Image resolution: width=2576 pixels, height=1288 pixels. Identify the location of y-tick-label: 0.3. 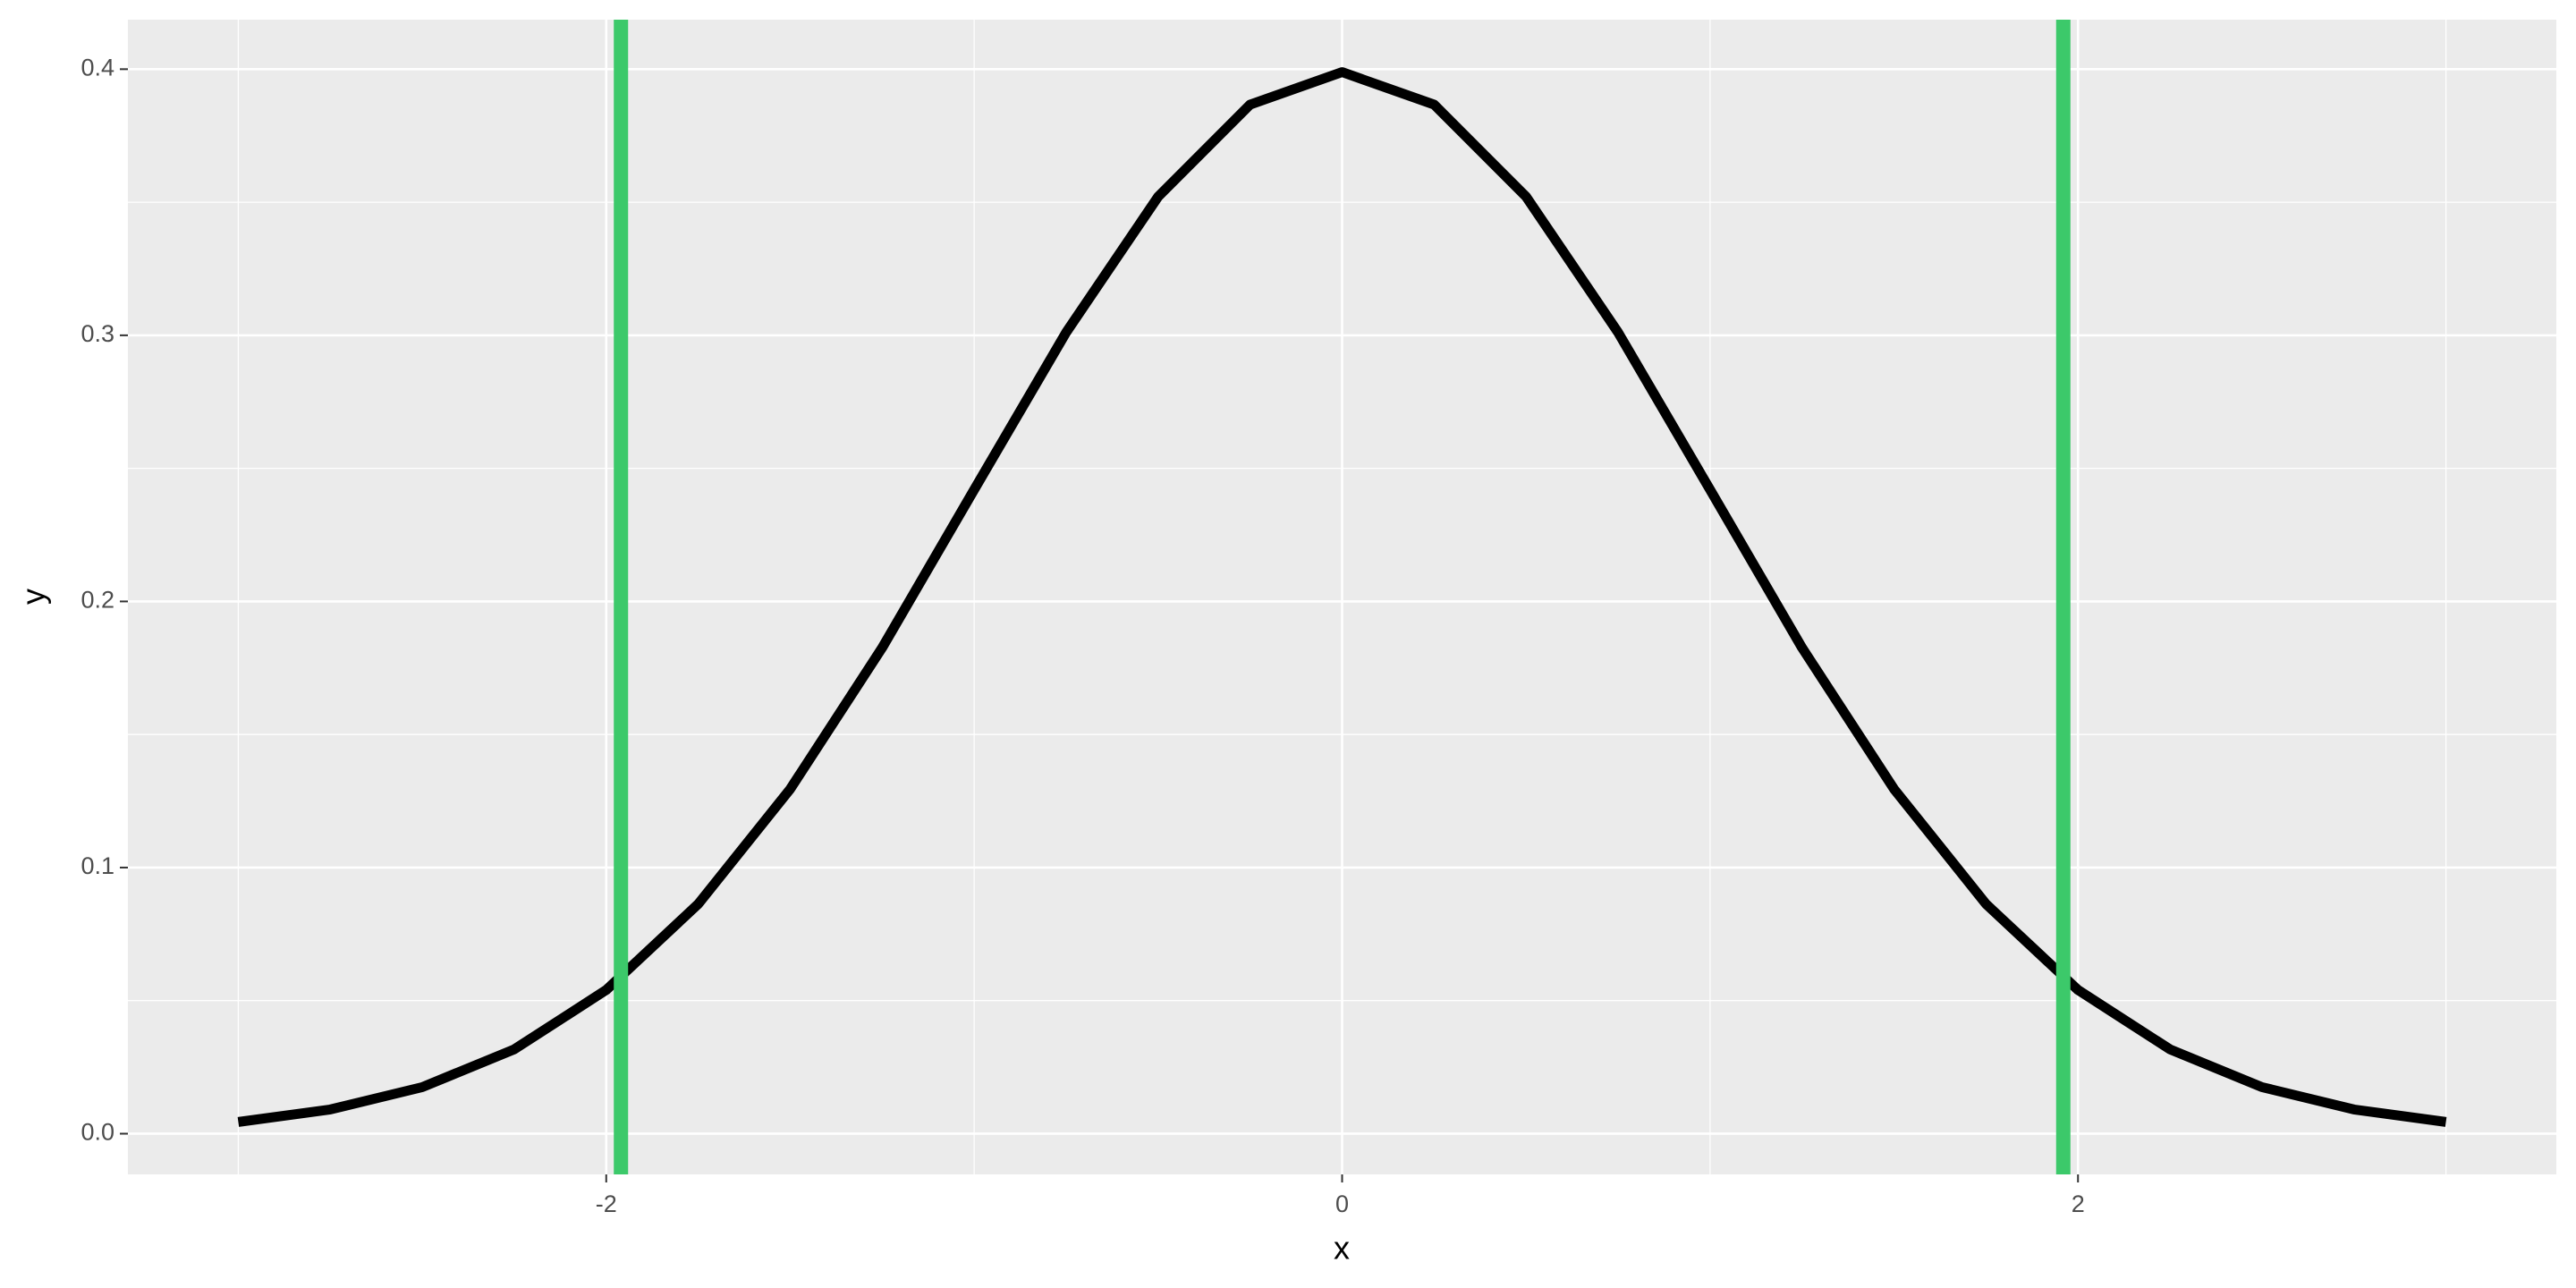
(97, 333).